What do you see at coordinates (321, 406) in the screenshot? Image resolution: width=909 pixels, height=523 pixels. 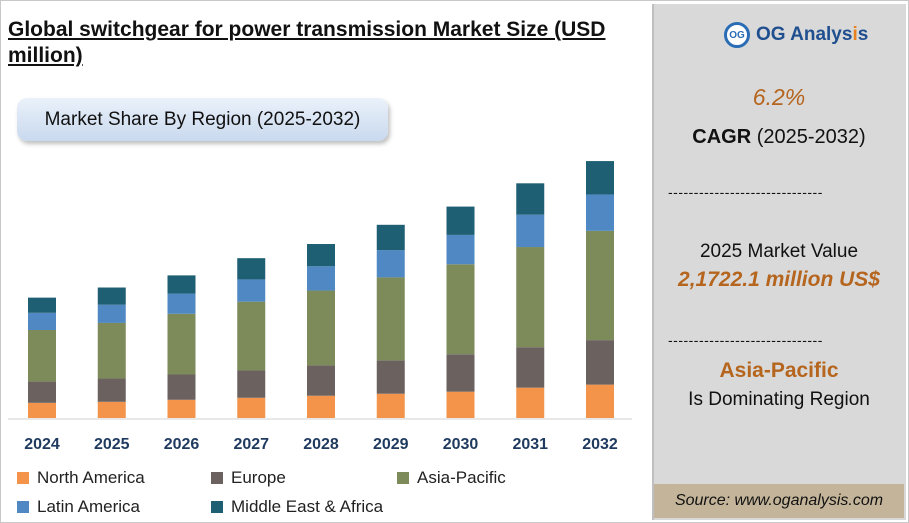 I see `bar-segment-2028-north-america` at bounding box center [321, 406].